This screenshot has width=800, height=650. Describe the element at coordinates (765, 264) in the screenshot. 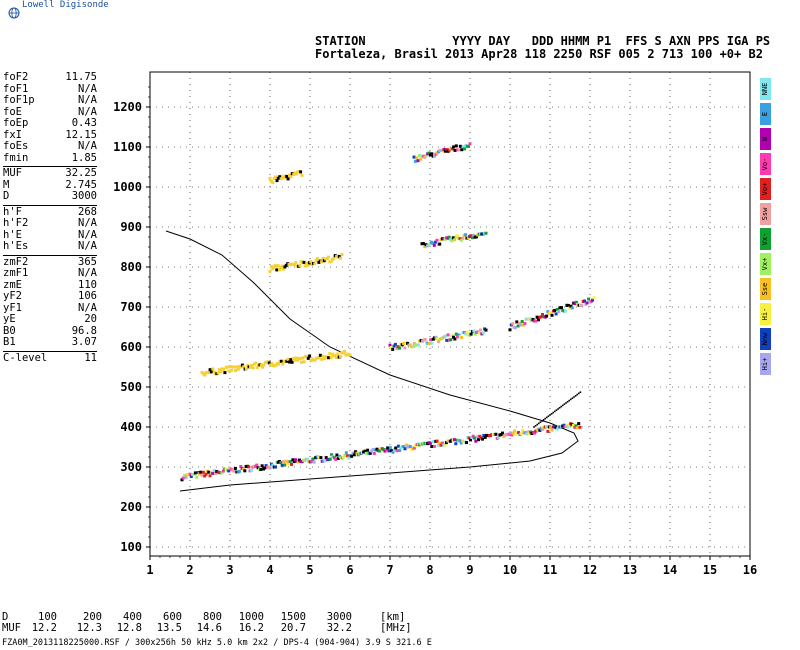

I see `legend-label: Vx+` at that location.